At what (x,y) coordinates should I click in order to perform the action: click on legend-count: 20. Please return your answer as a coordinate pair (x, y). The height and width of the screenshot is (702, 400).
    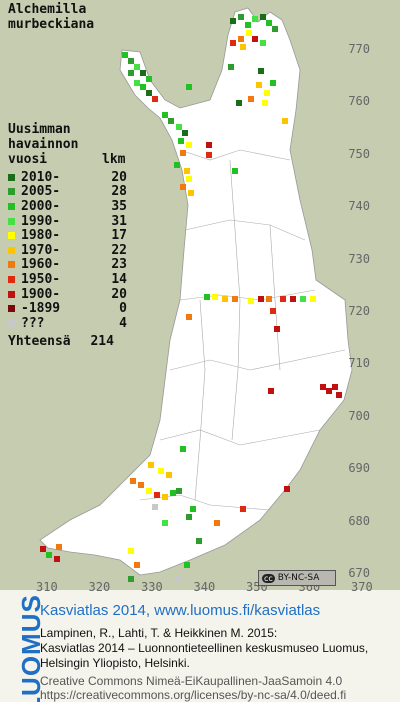
    Looking at the image, I should click on (119, 177).